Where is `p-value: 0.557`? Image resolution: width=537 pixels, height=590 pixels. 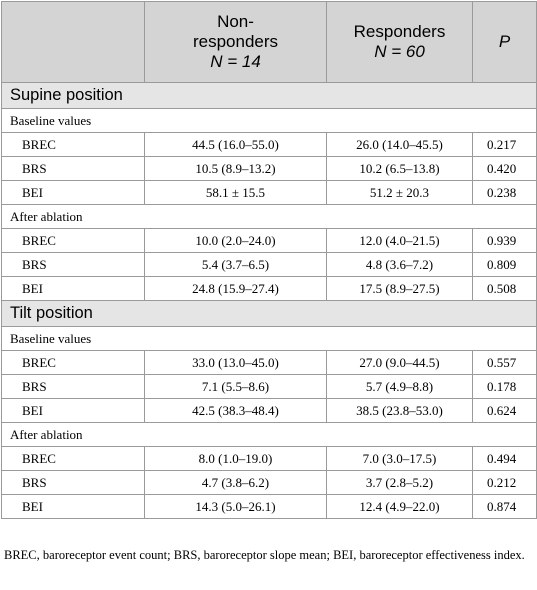 p-value: 0.557 is located at coordinates (504, 362).